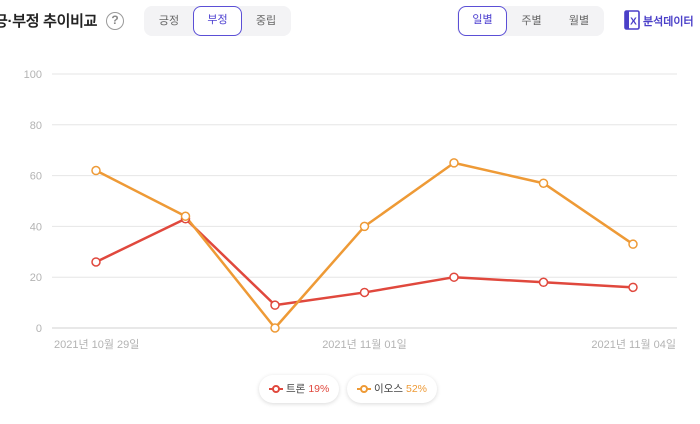  I want to click on x-tick-label: 2021년 10월 29일, so click(96, 344).